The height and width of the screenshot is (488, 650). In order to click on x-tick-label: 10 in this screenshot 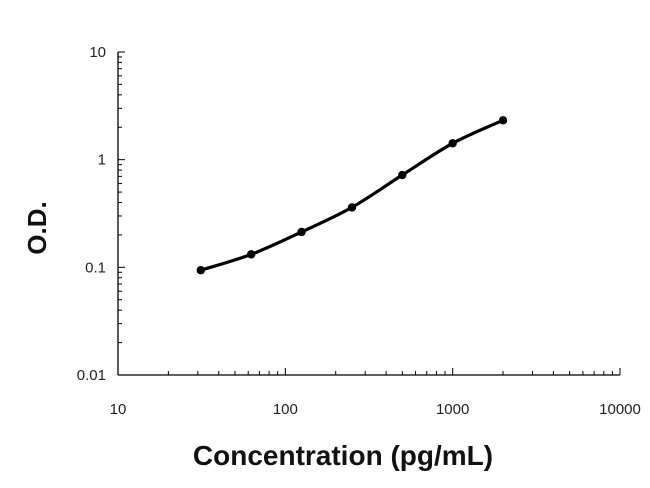, I will do `click(118, 409)`.